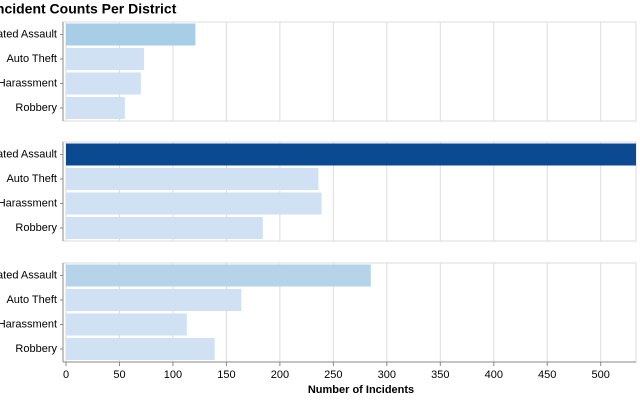  Describe the element at coordinates (88, 9) in the screenshot. I see `chart-title: Incident Counts Per District` at that location.